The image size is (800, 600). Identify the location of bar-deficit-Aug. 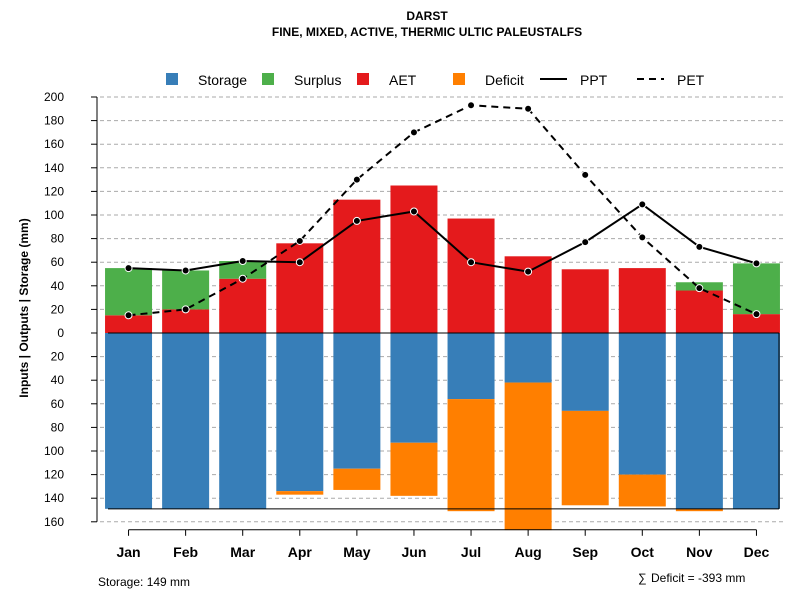
(528, 456).